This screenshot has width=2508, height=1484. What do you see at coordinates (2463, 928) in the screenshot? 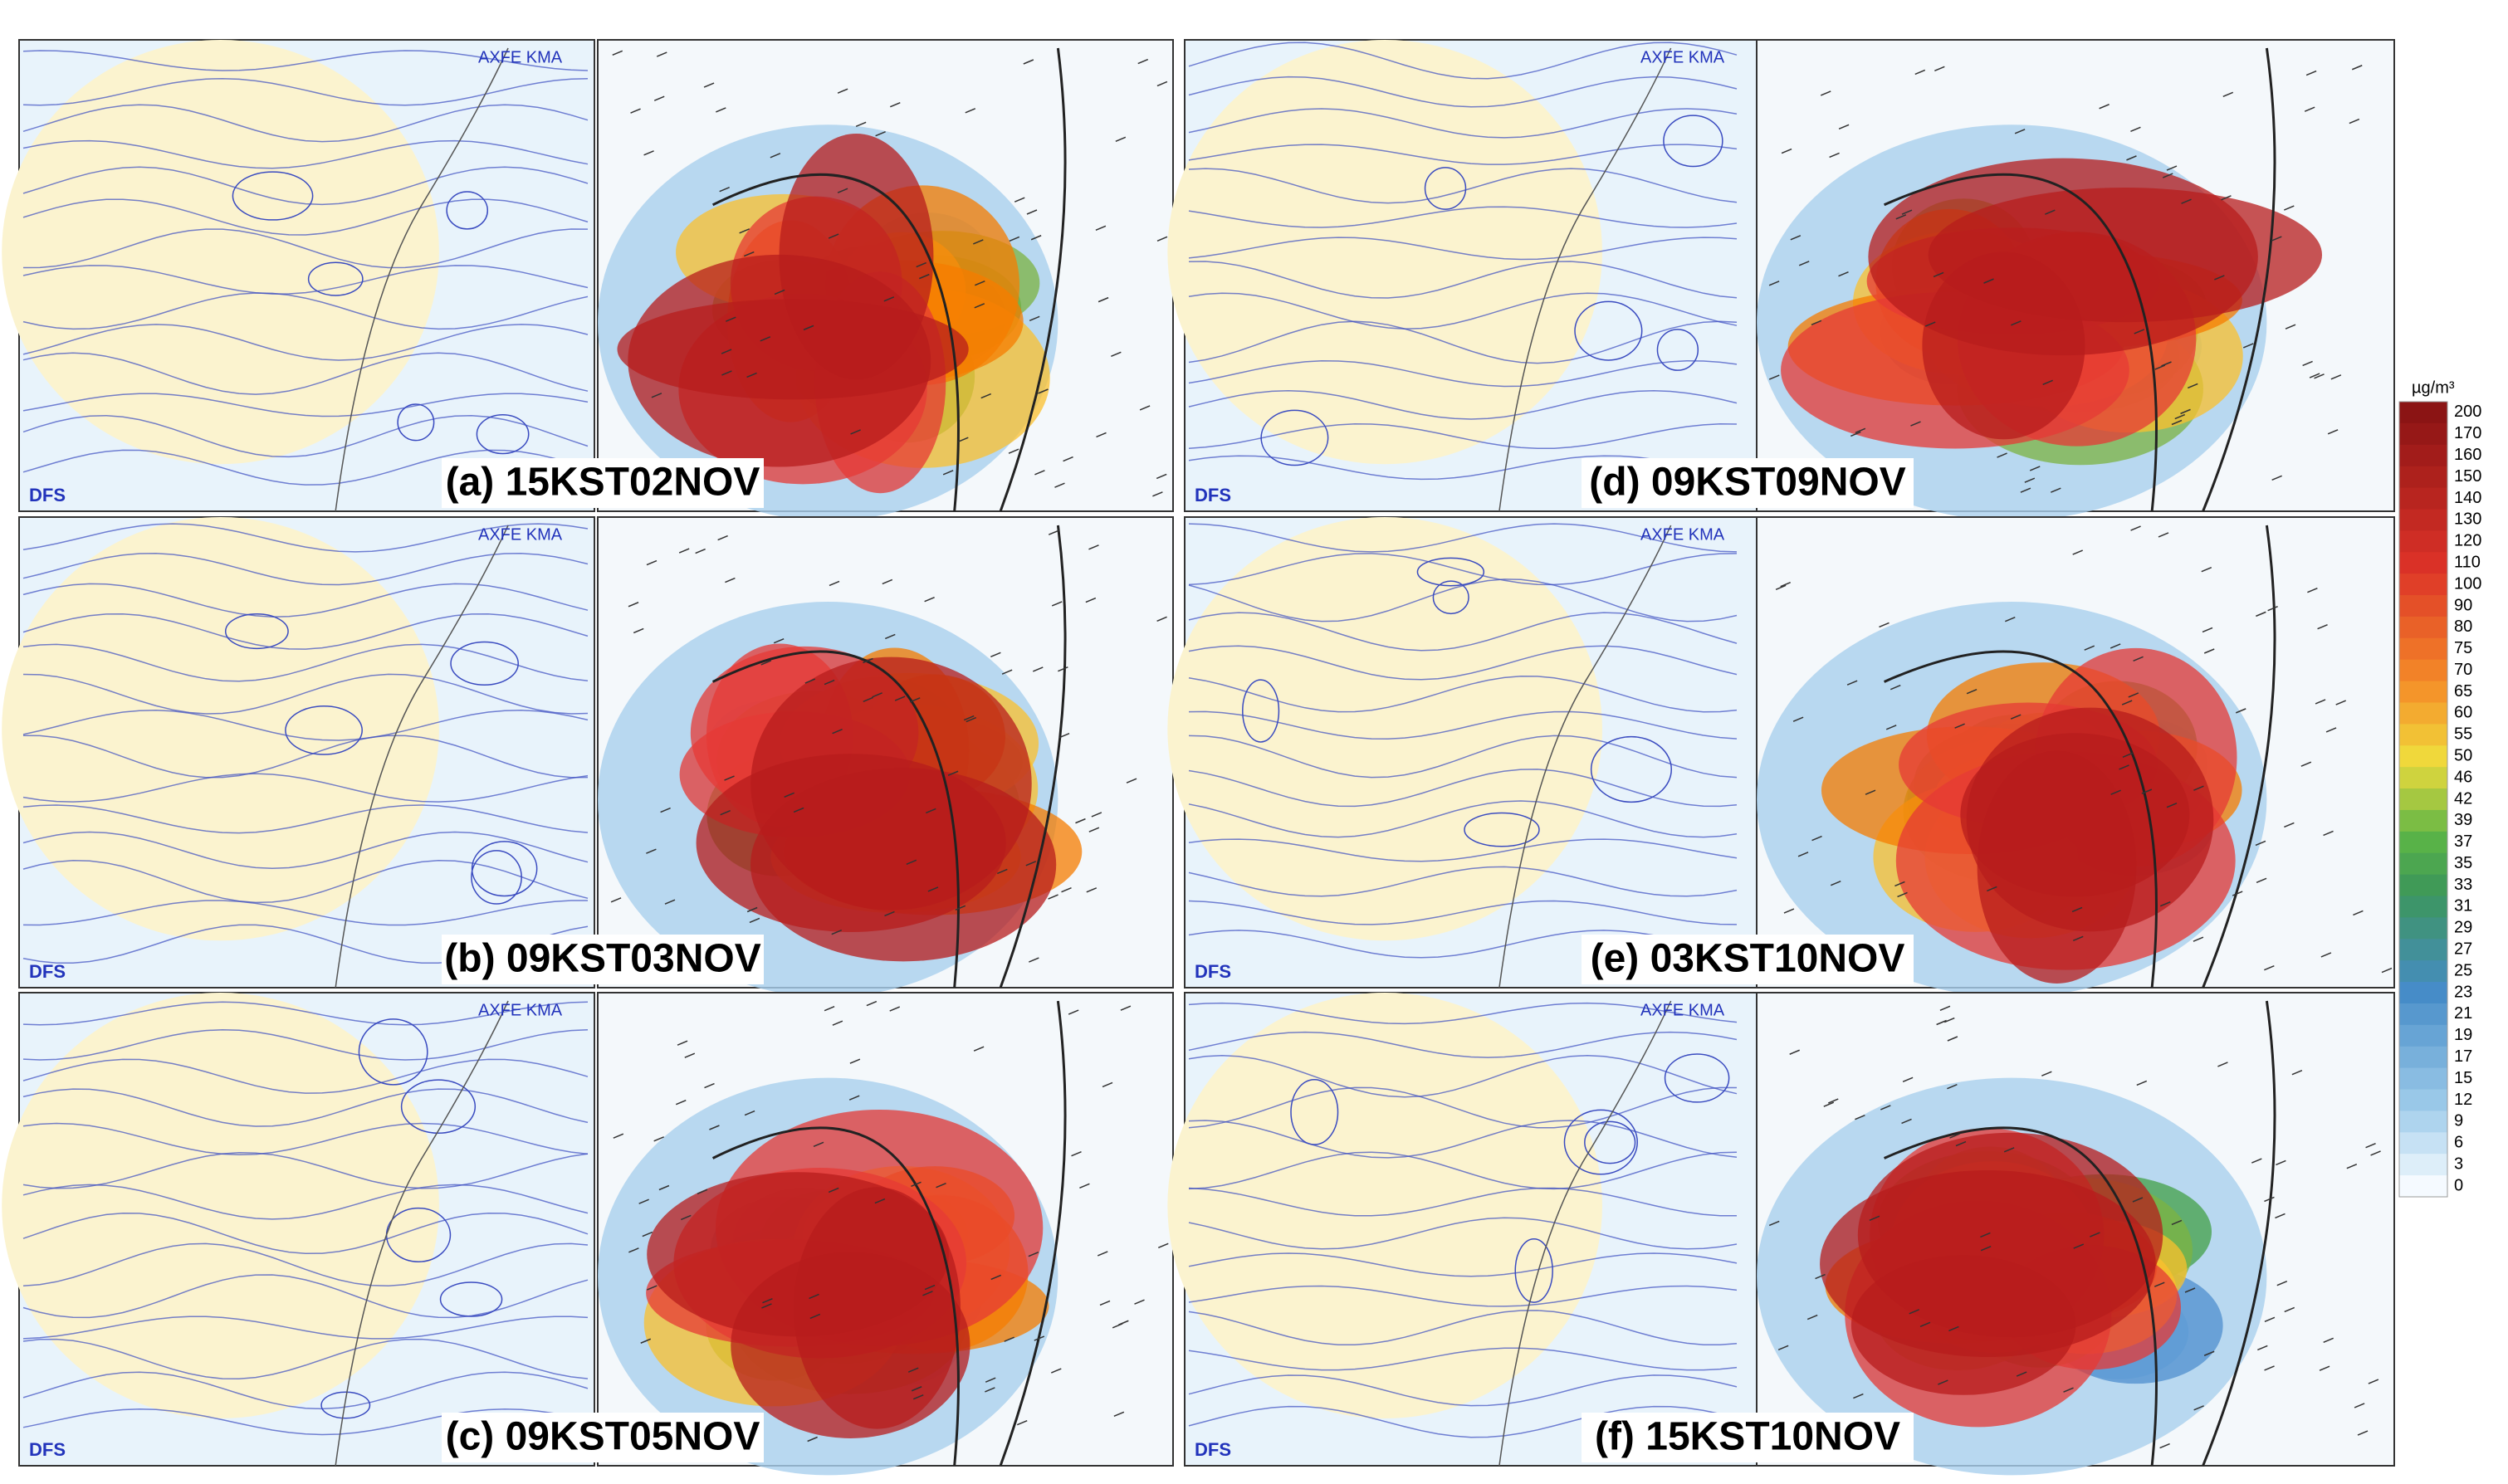
I see `colorbar-tick-label: 29` at bounding box center [2463, 928].